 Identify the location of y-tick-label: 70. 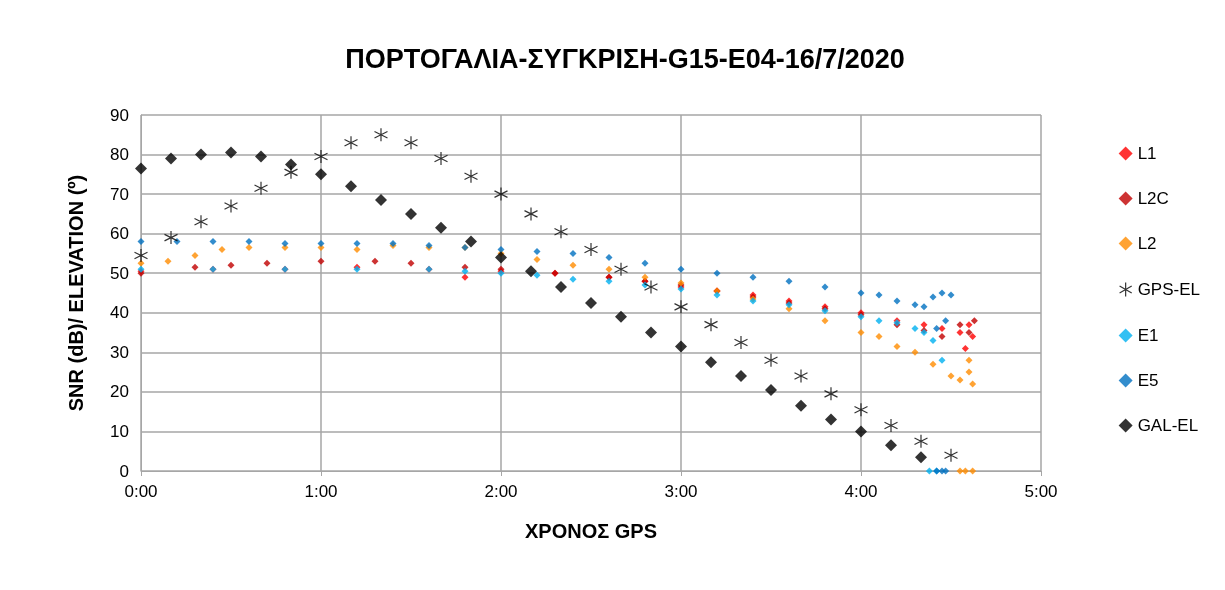
(119, 194).